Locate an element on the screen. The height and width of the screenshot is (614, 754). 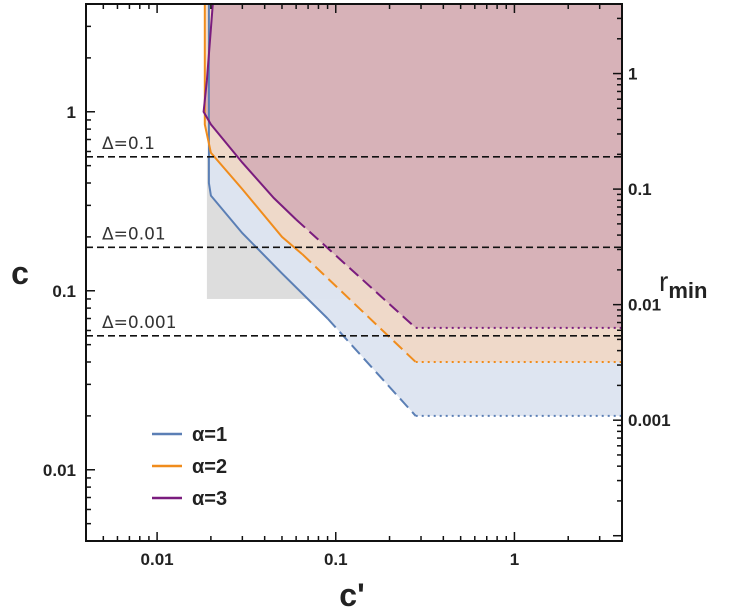
y-axis-title: c is located at coordinates (20, 273).